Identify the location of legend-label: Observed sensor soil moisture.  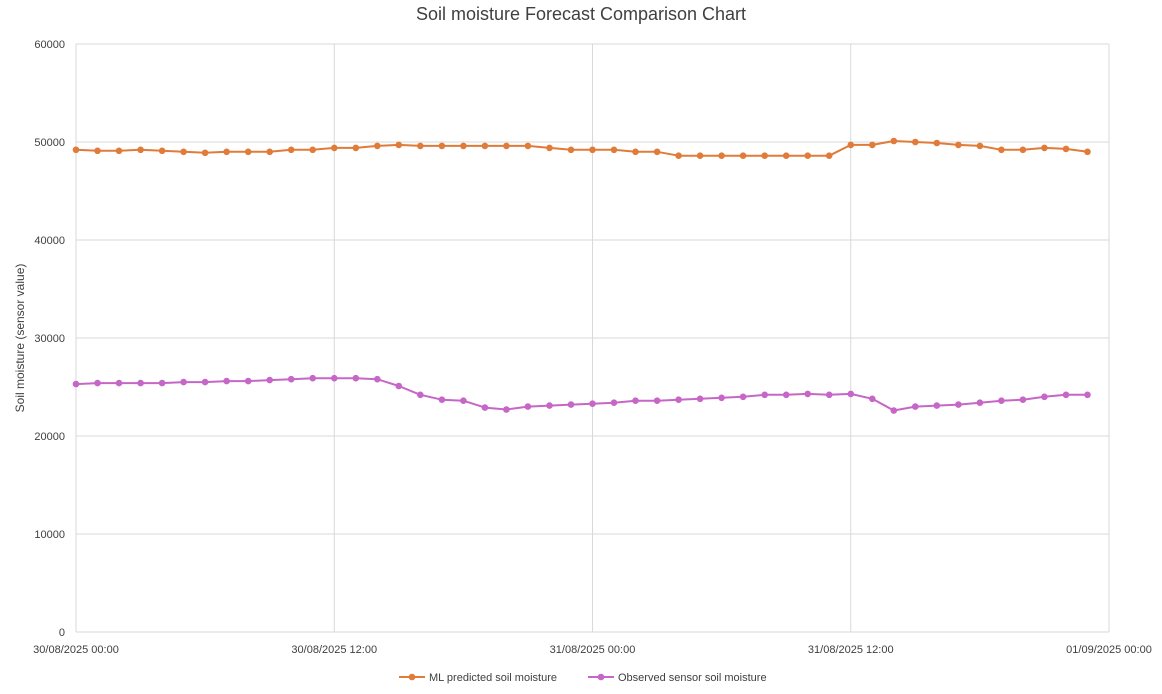
(692, 678).